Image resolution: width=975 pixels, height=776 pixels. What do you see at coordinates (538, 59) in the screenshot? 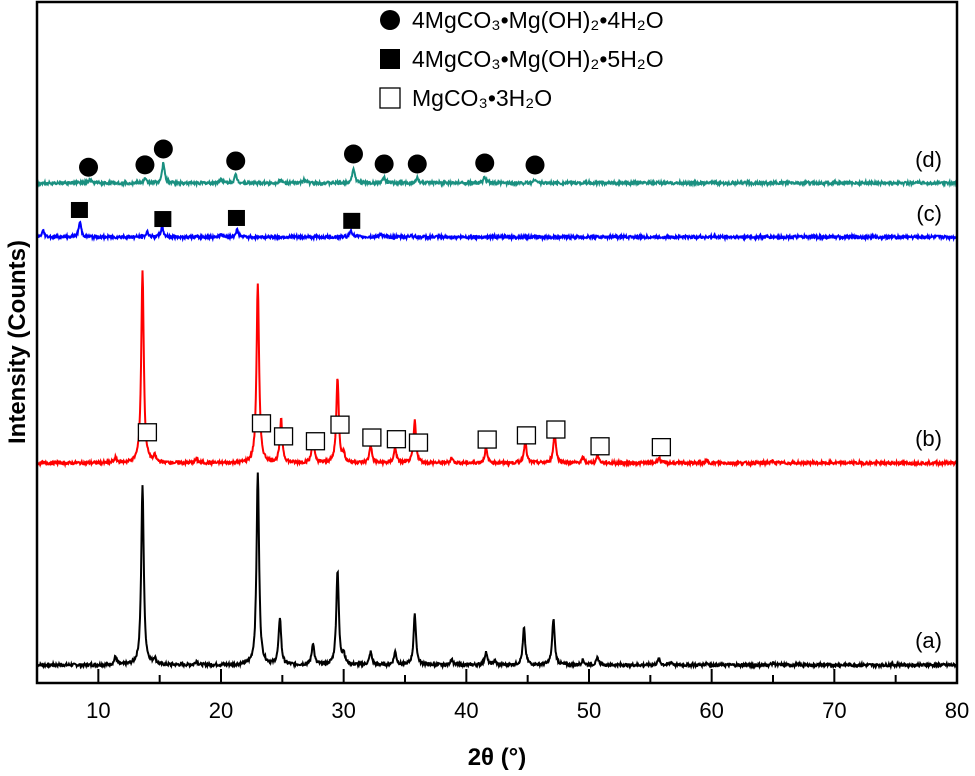
I see `legend-label: 4MgCO₃•Mg(OH)₂•5H₂O` at bounding box center [538, 59].